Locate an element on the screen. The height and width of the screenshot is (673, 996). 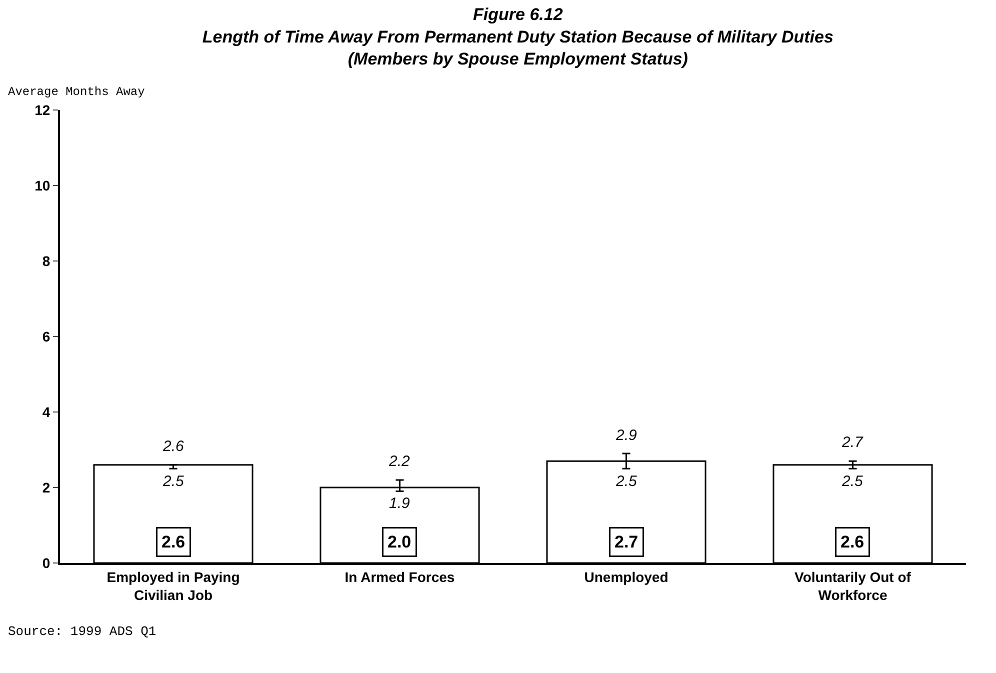
data-label: 2.7 is located at coordinates (626, 542).